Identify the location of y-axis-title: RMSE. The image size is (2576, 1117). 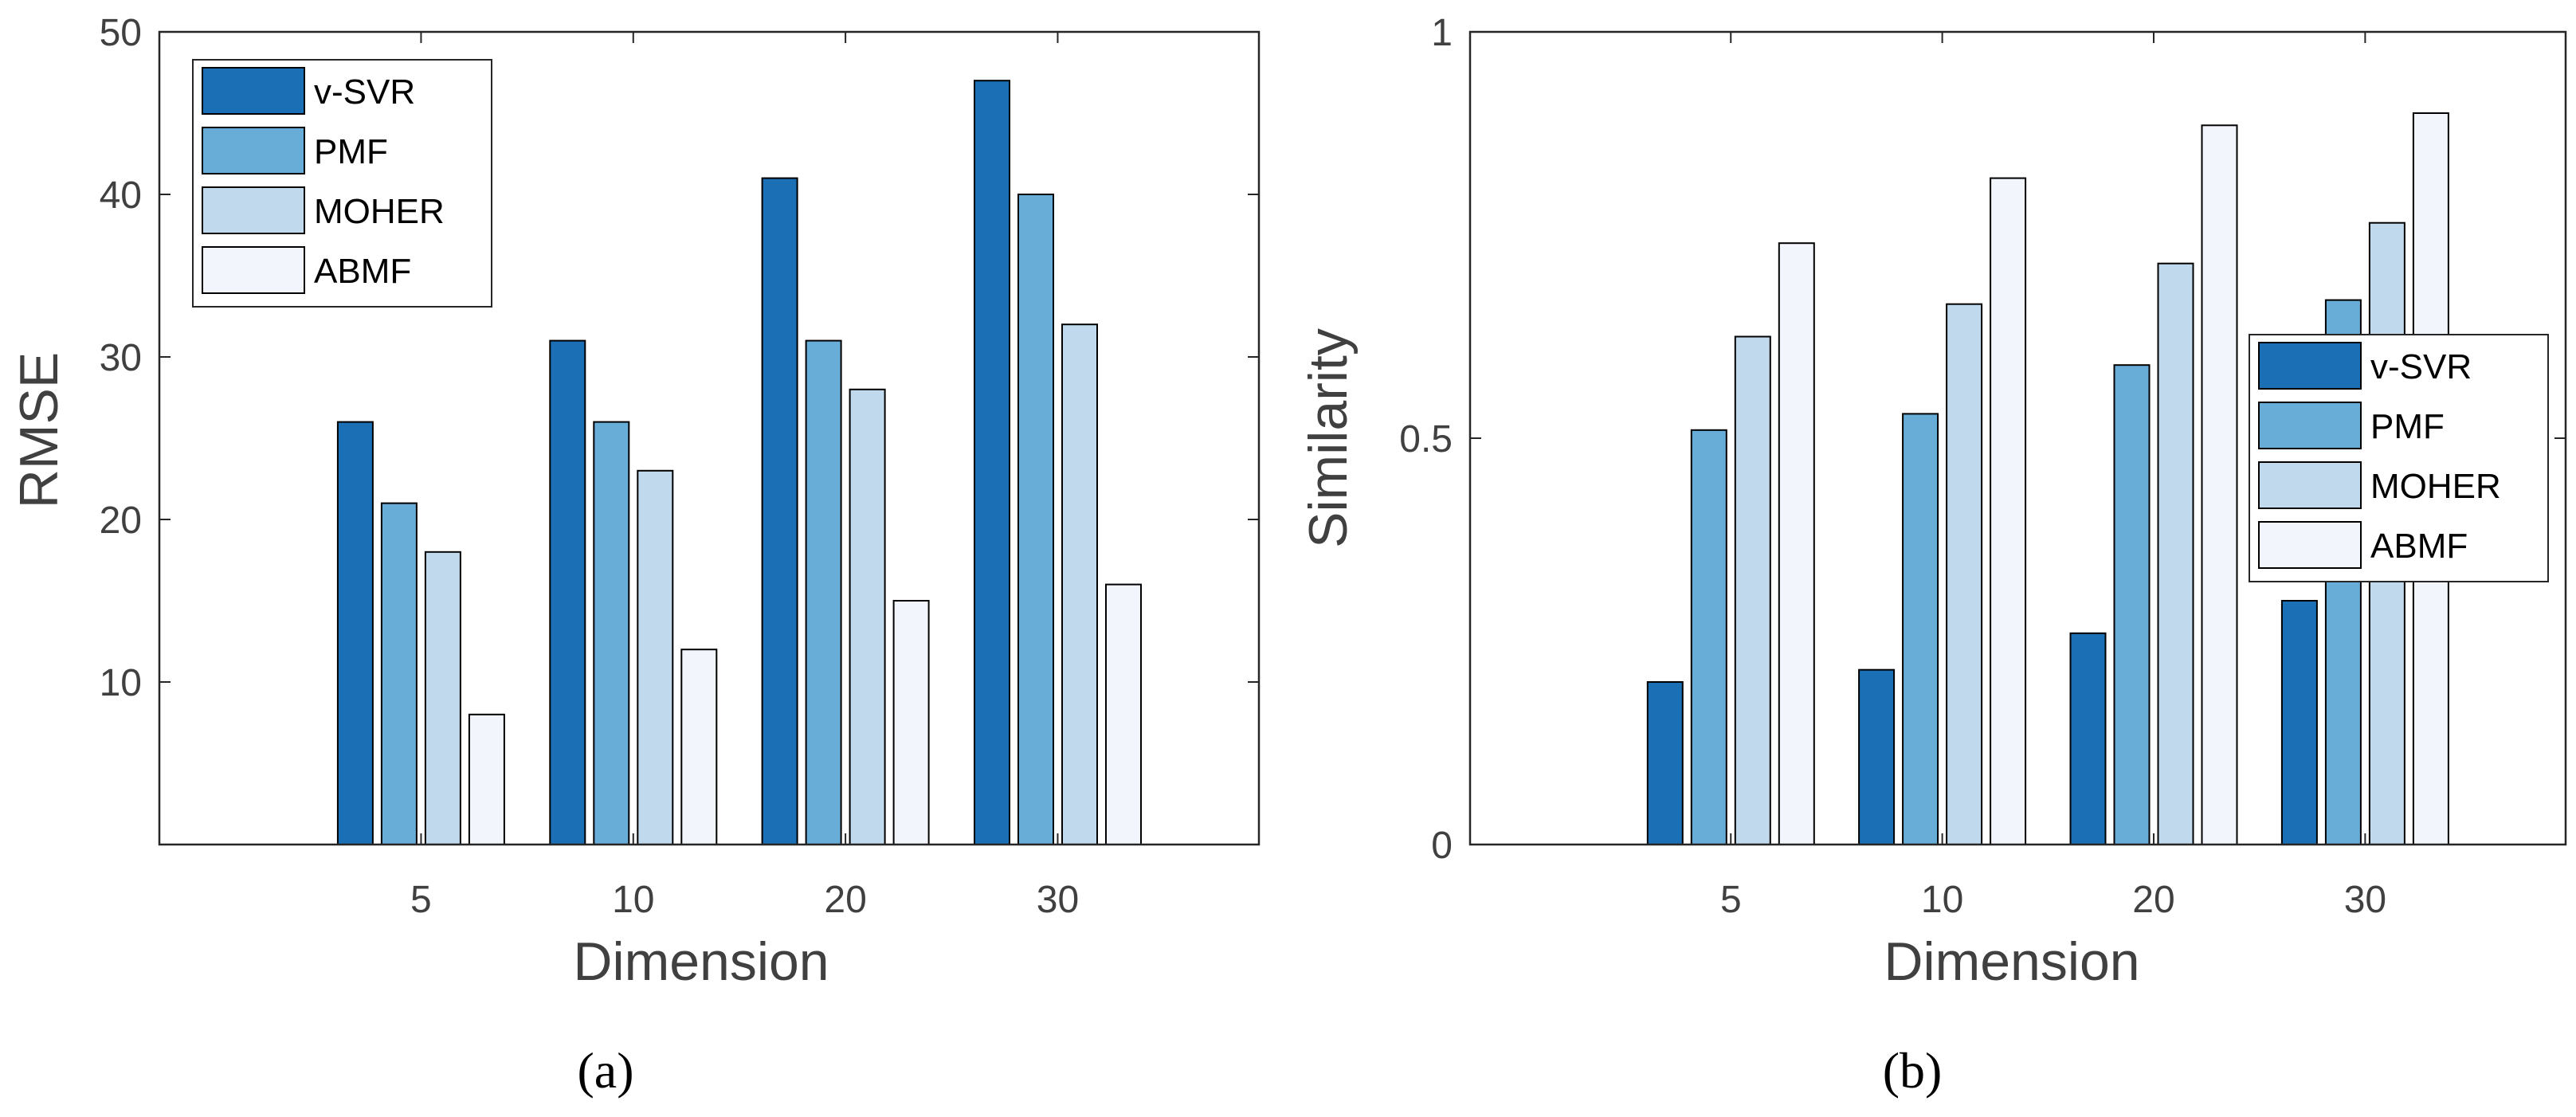
(39, 430).